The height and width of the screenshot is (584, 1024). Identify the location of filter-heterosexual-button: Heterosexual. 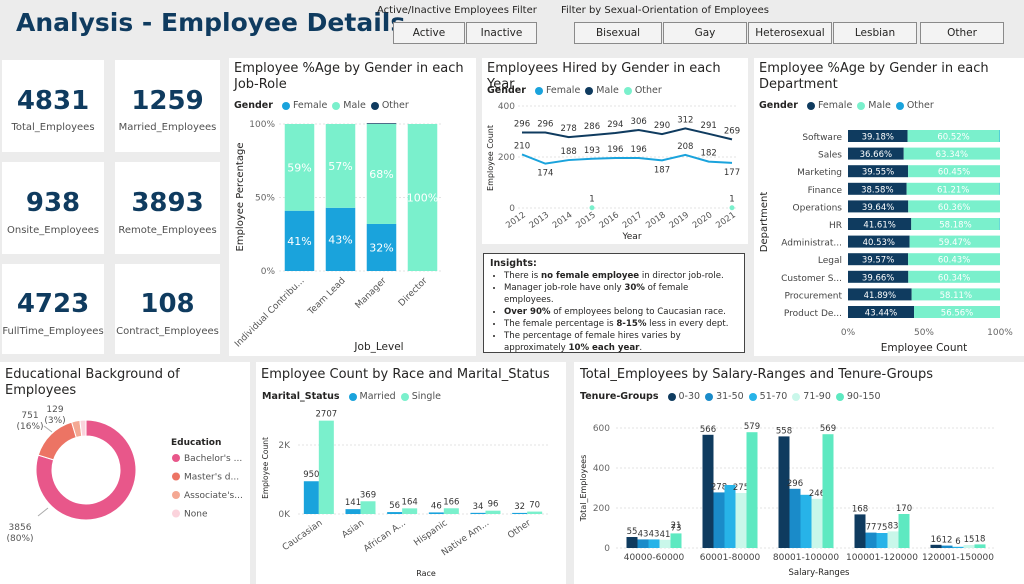
(790, 33).